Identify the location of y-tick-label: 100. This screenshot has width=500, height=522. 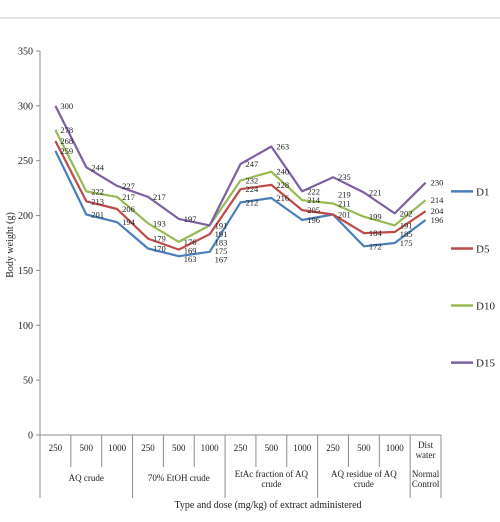
(25, 326).